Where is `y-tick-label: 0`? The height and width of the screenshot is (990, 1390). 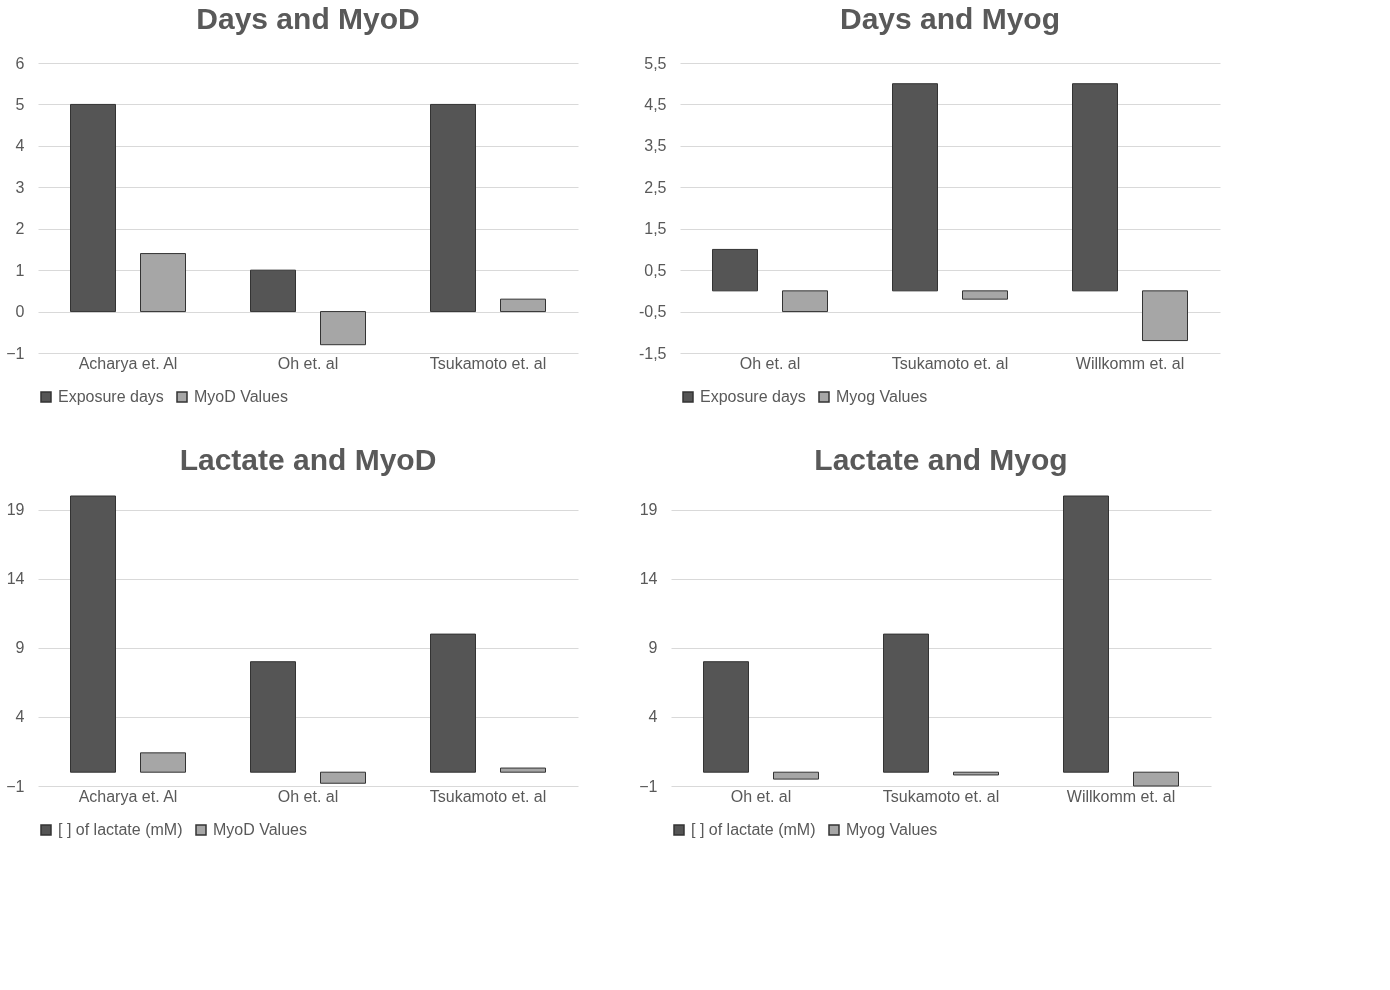 y-tick-label: 0 is located at coordinates (20, 312).